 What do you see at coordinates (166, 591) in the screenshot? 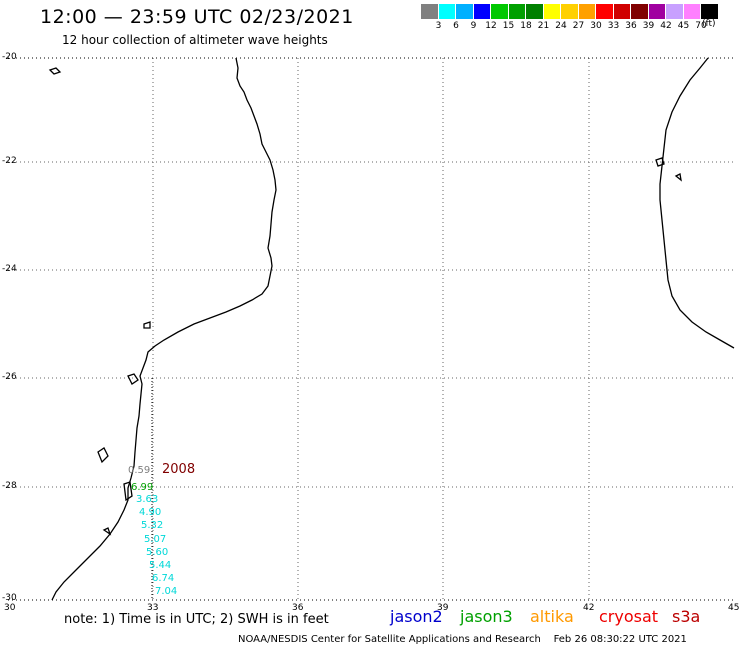
I see `swh-reading: 7.04` at bounding box center [166, 591].